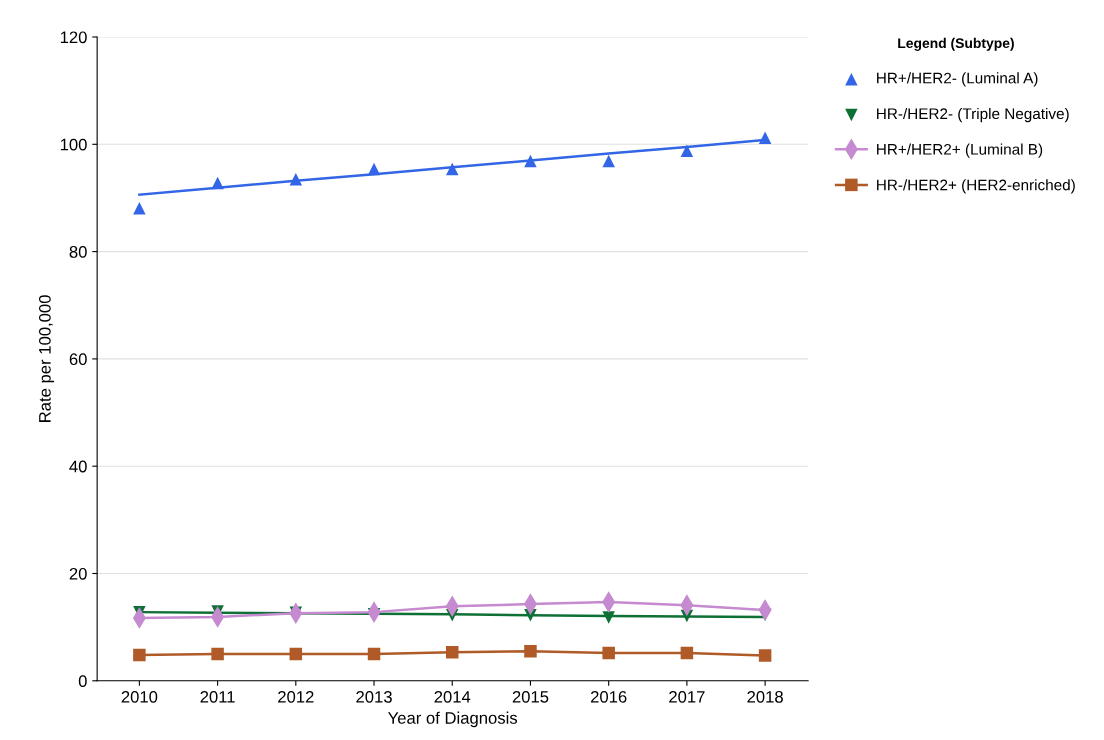  What do you see at coordinates (687, 696) in the screenshot?
I see `x-tick-label: 2017` at bounding box center [687, 696].